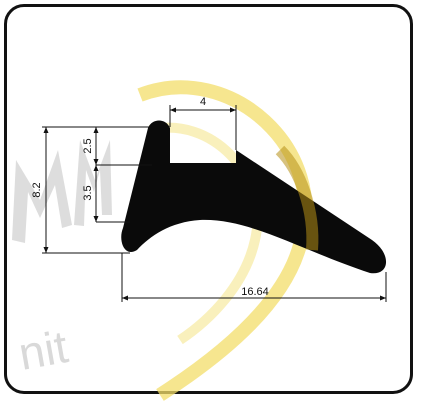 The image size is (423, 402). What do you see at coordinates (43, 350) in the screenshot?
I see `watermark-word: nit` at bounding box center [43, 350].